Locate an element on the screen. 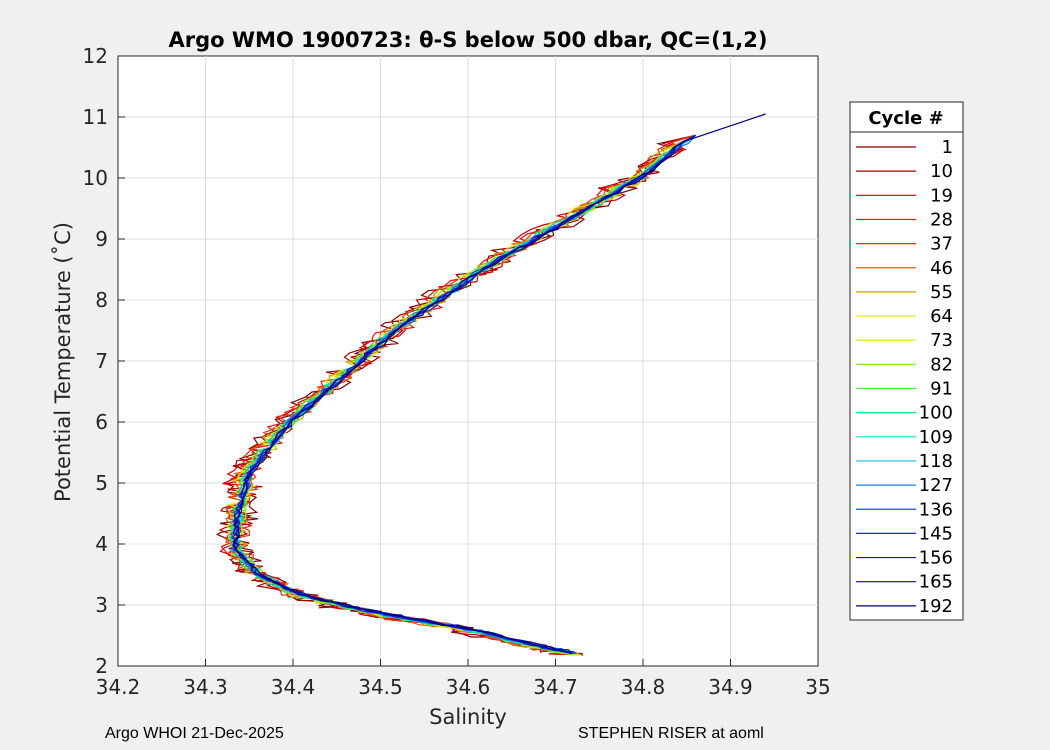  legend-label-109: 109 is located at coordinates (936, 437).